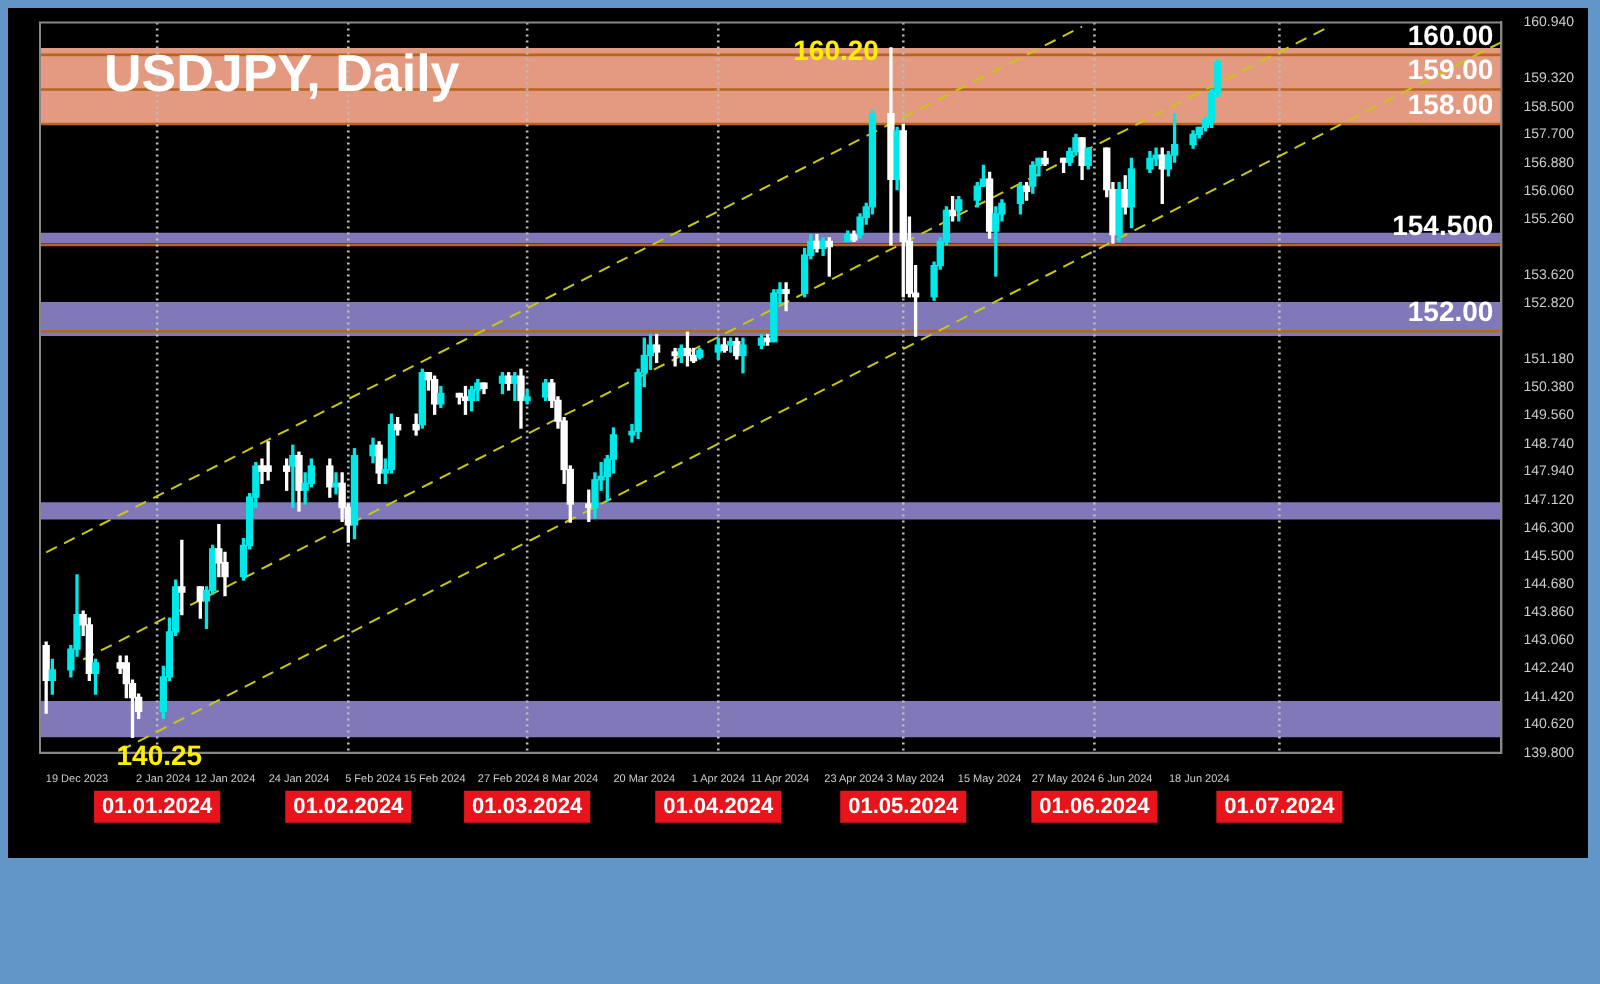 The width and height of the screenshot is (1600, 984). What do you see at coordinates (904, 806) in the screenshot?
I see `ref-line-label: 01.05.2024` at bounding box center [904, 806].